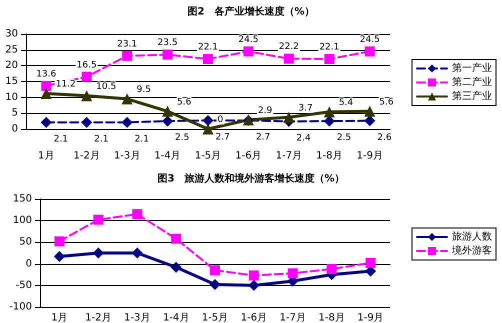 The image size is (502, 323). Describe the element at coordinates (20, 307) in the screenshot. I see `y-tick-label: -100` at that location.